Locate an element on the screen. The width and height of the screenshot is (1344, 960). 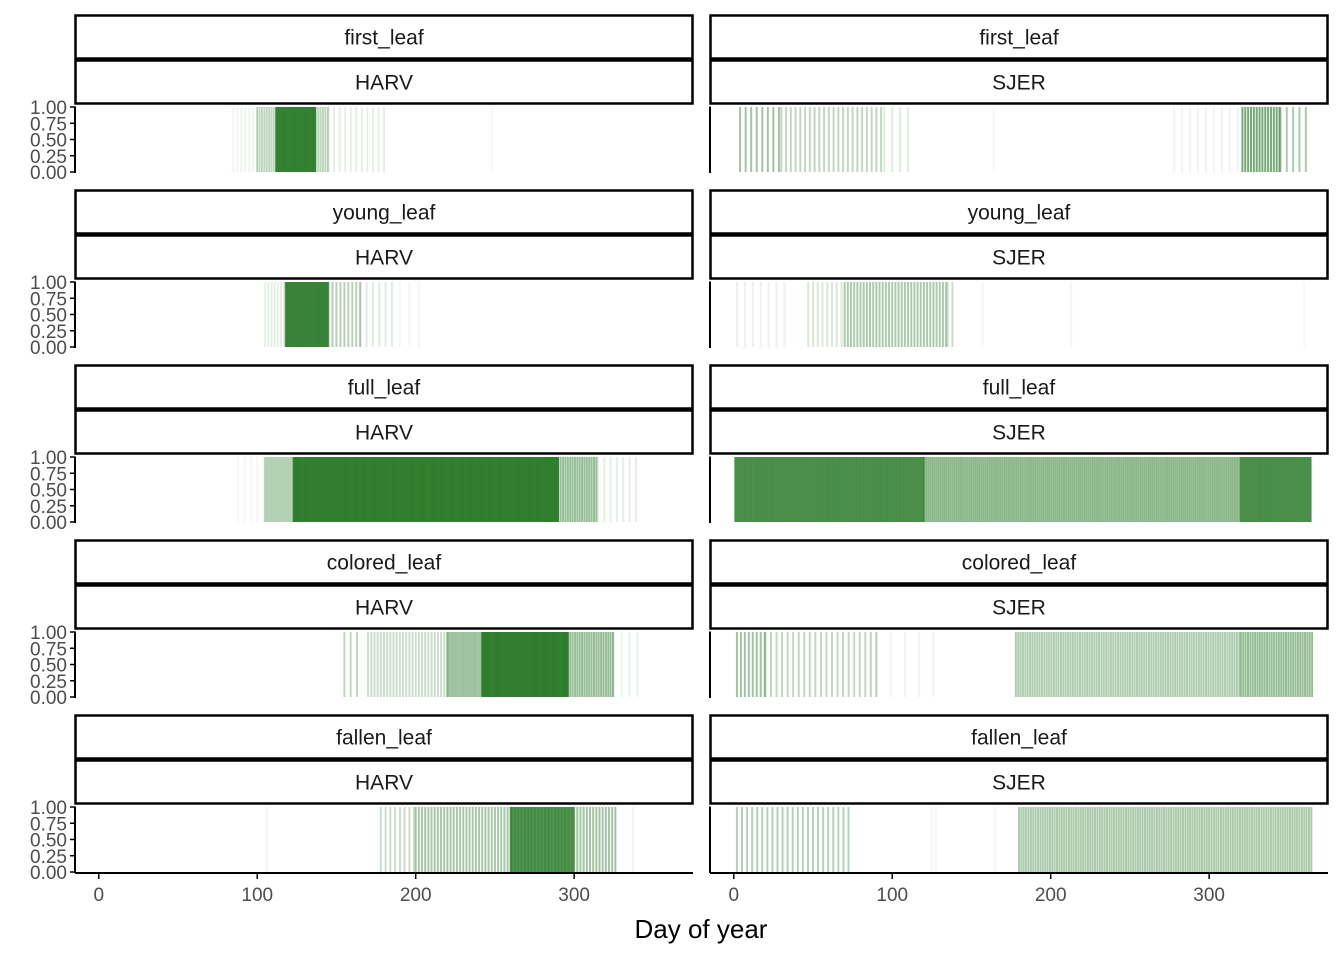
facet-panel-young_leaf-SJER: young_leaf SJER is located at coordinates (1019, 268).